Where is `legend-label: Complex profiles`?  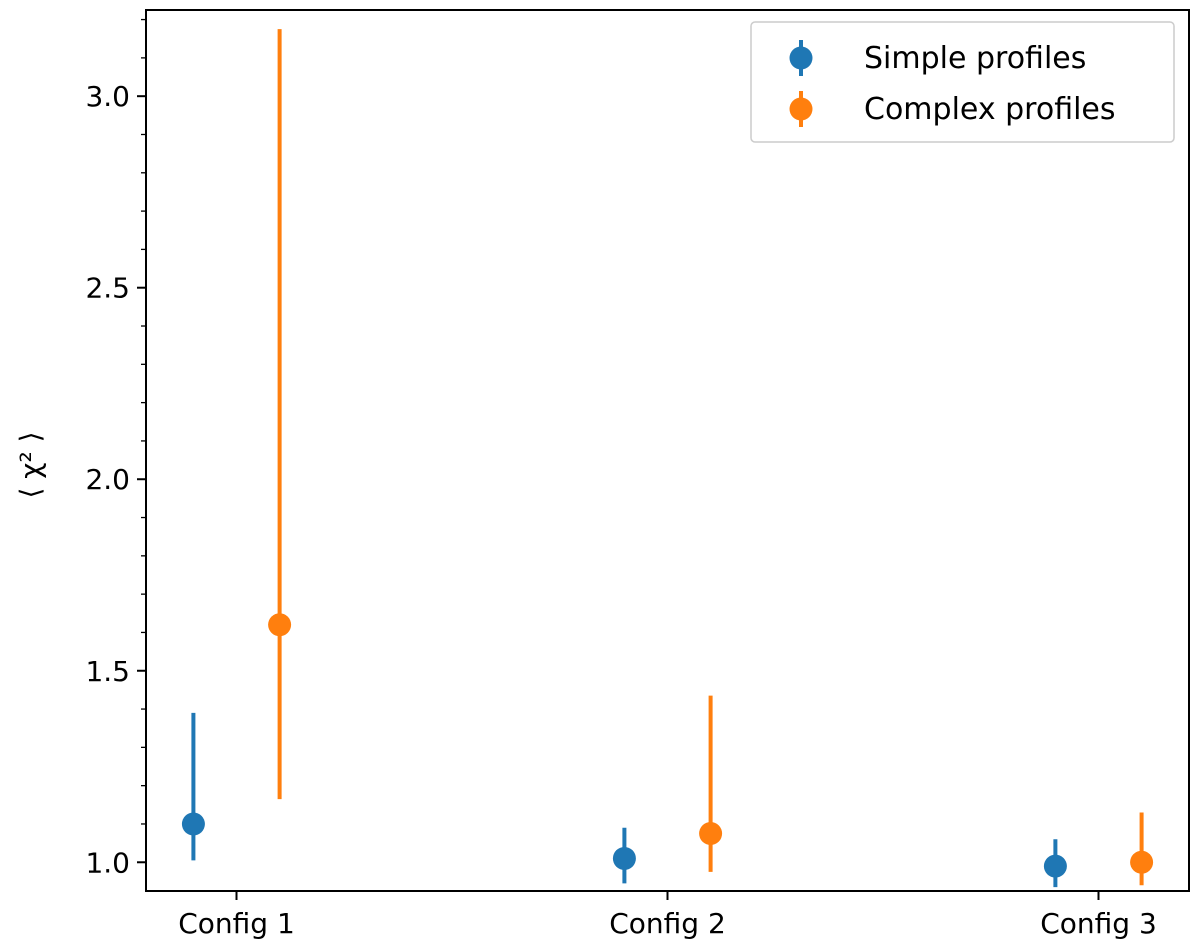
legend-label: Complex profiles is located at coordinates (990, 109).